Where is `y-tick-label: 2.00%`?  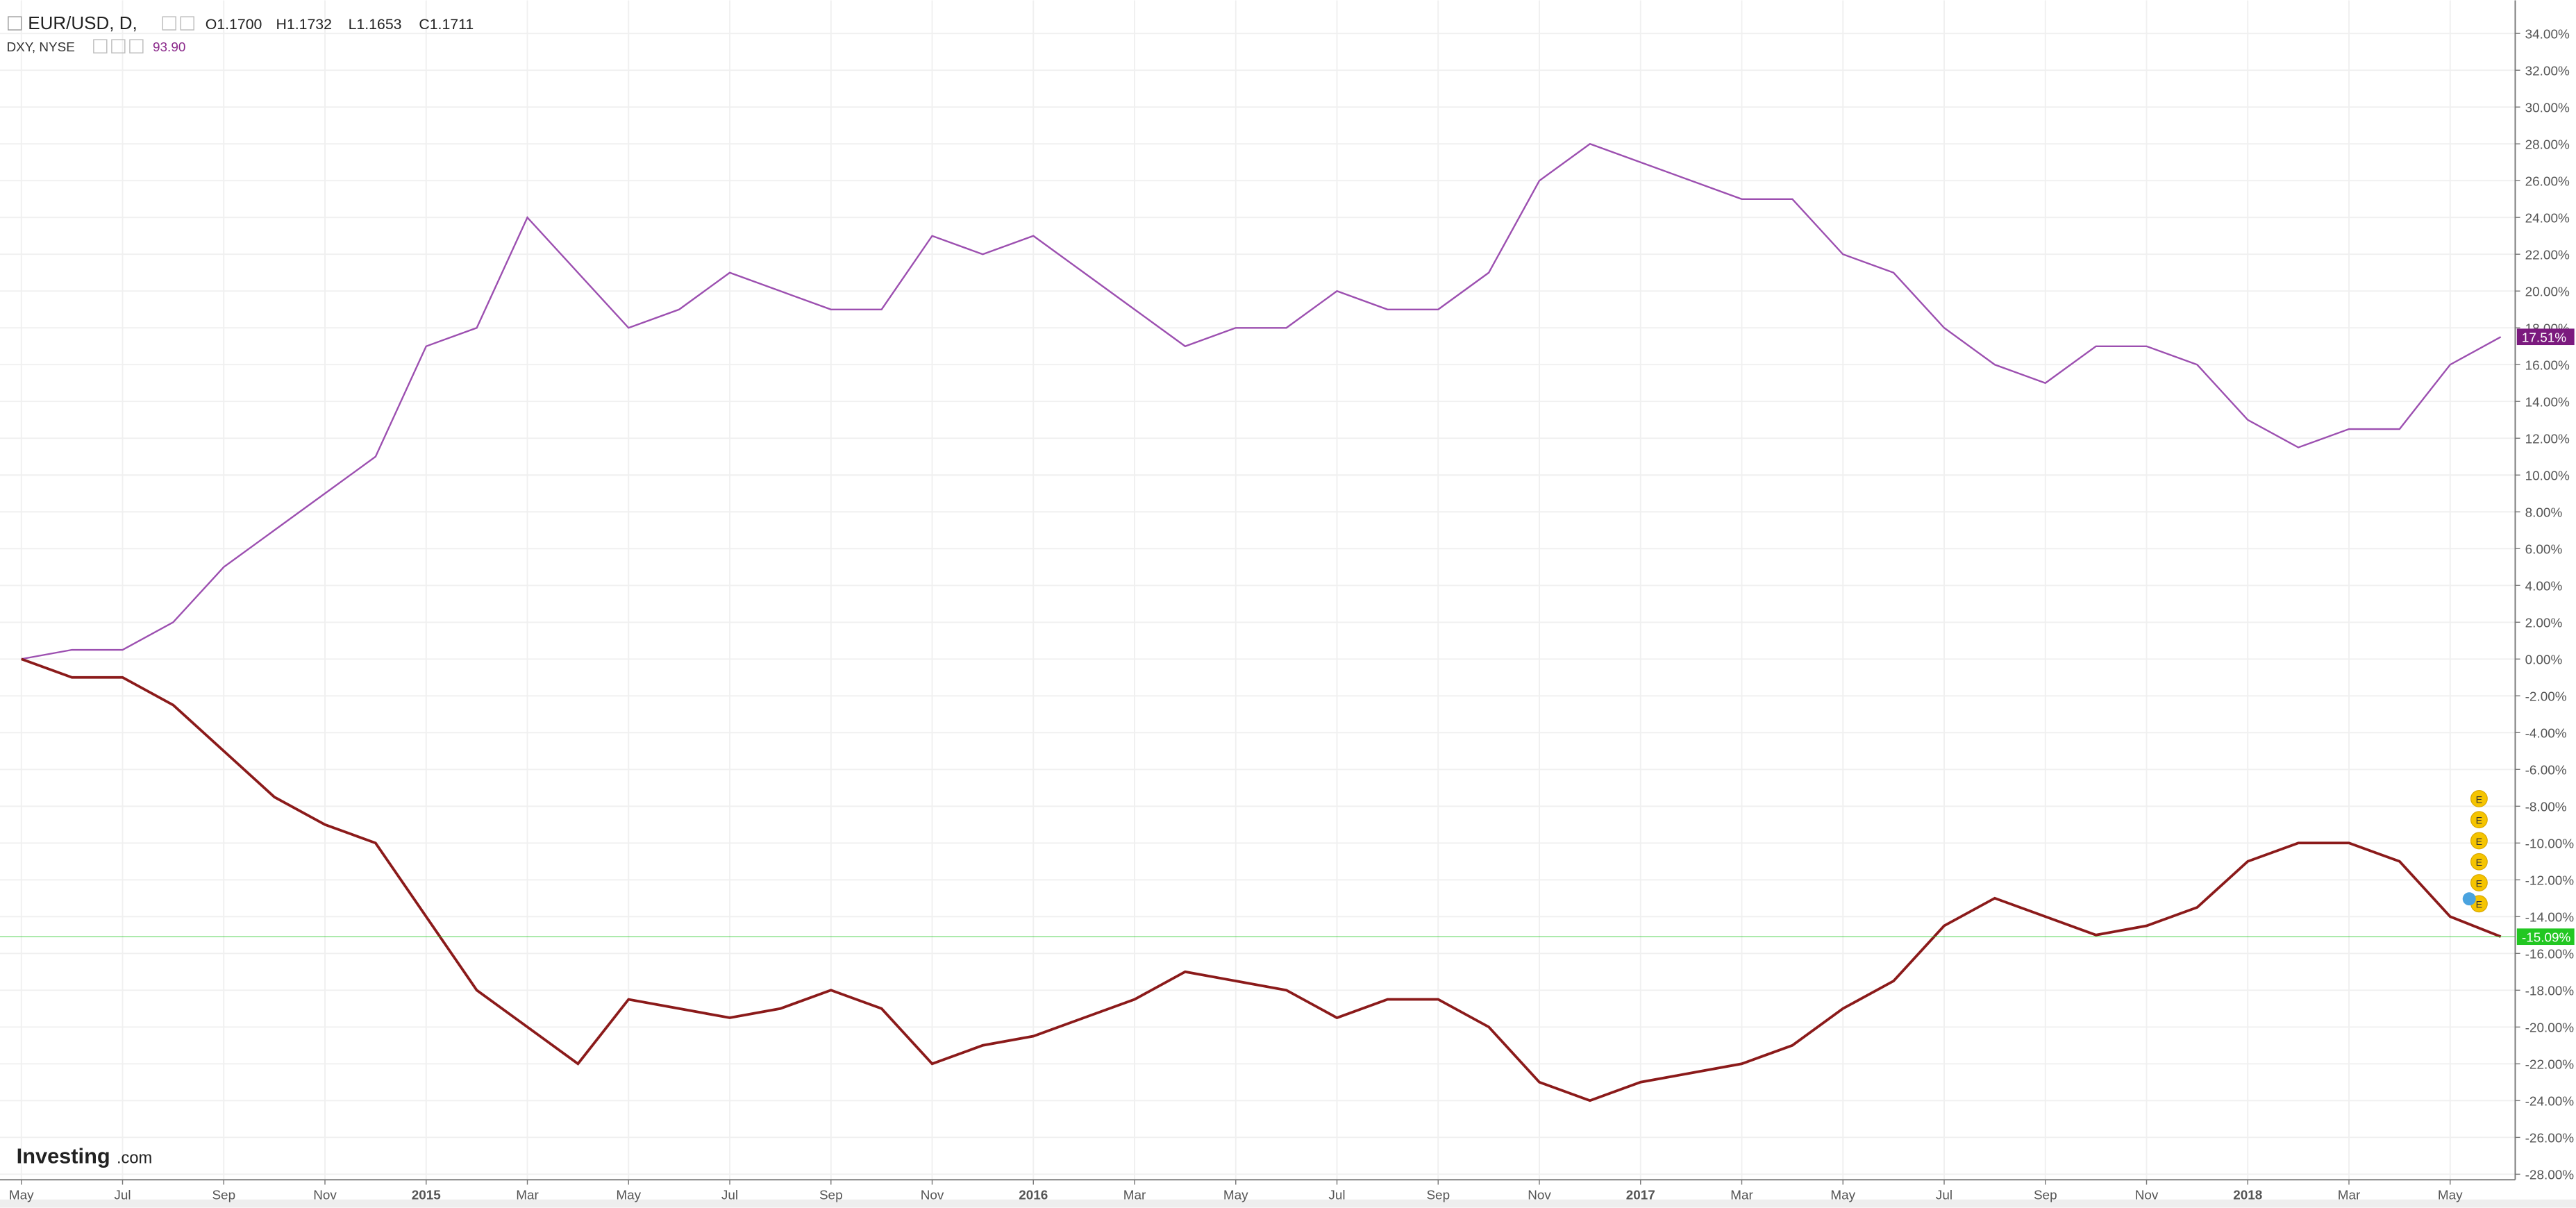
y-tick-label: 2.00% is located at coordinates (2544, 623).